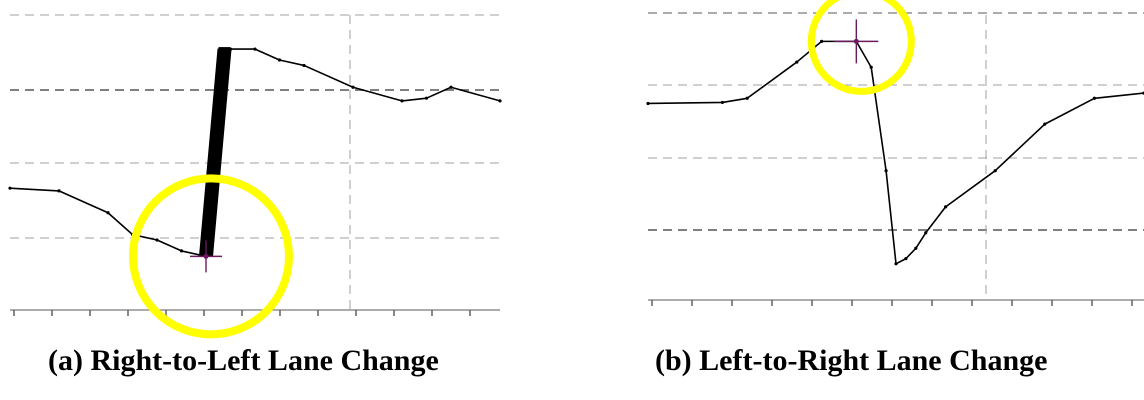  Describe the element at coordinates (215, 152) in the screenshot. I see `series-transition-segment` at that location.